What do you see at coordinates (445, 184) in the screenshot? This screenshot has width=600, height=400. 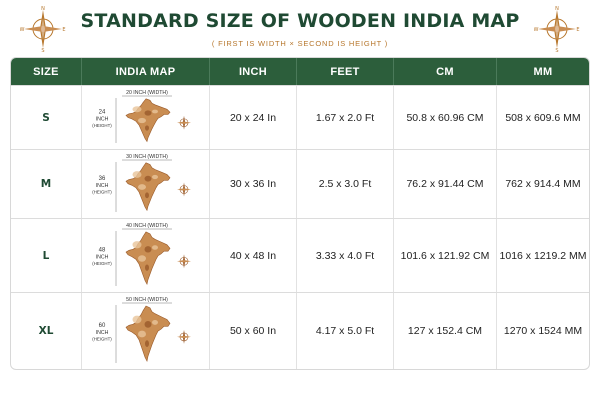 I see `cm-value: 76.2 x 91.44 CM` at bounding box center [445, 184].